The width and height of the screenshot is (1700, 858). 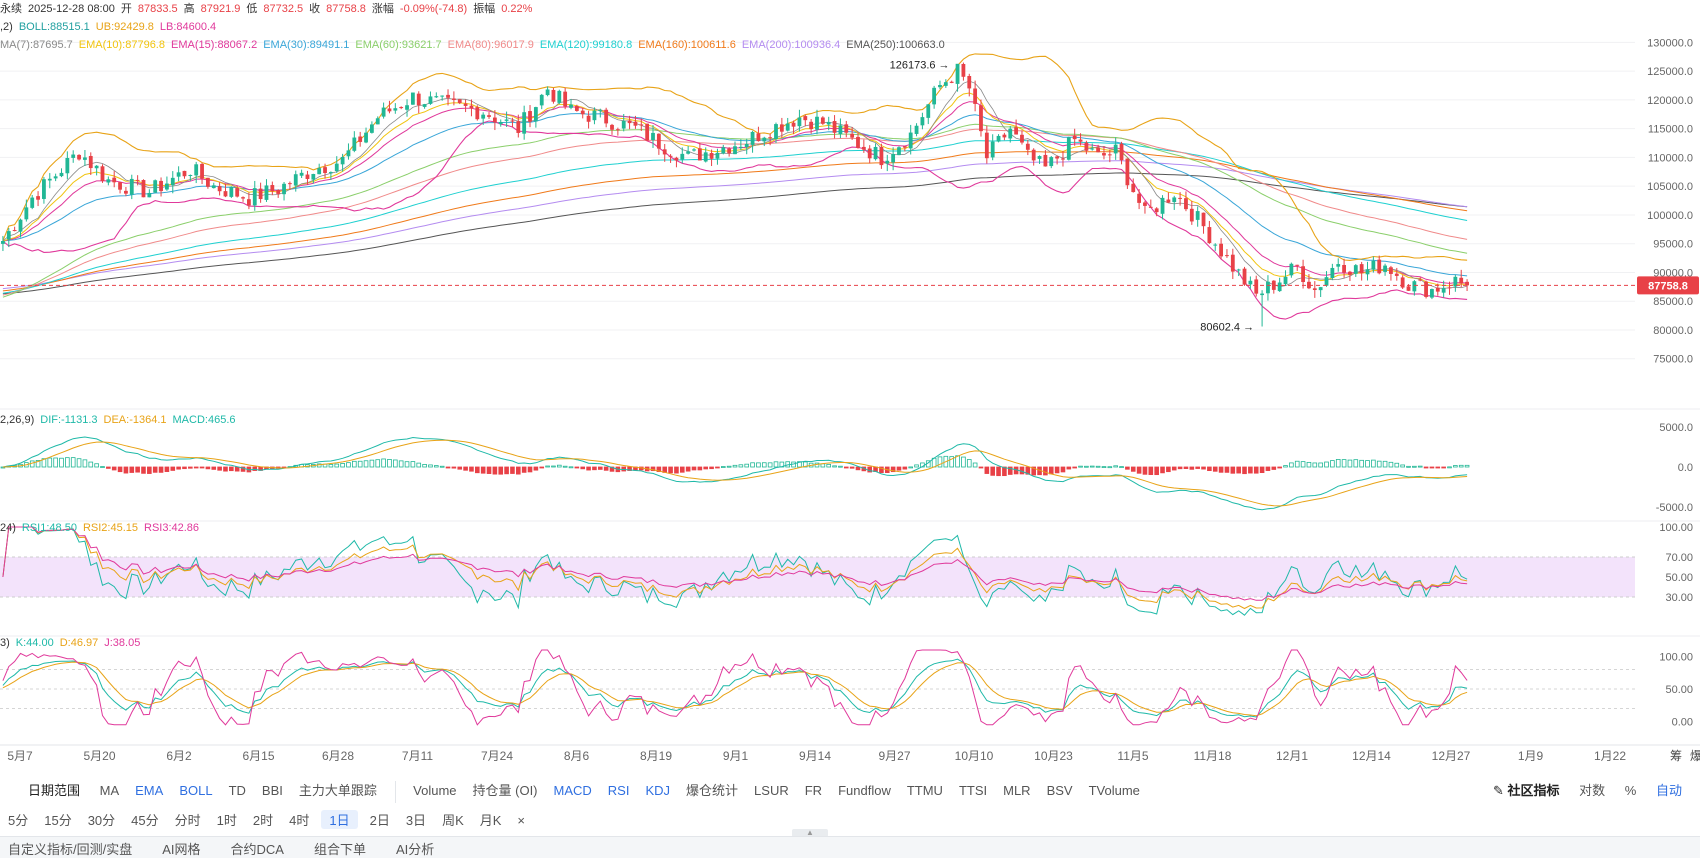 I want to click on date-range-dropdown: 日期范围, so click(x=54, y=790).